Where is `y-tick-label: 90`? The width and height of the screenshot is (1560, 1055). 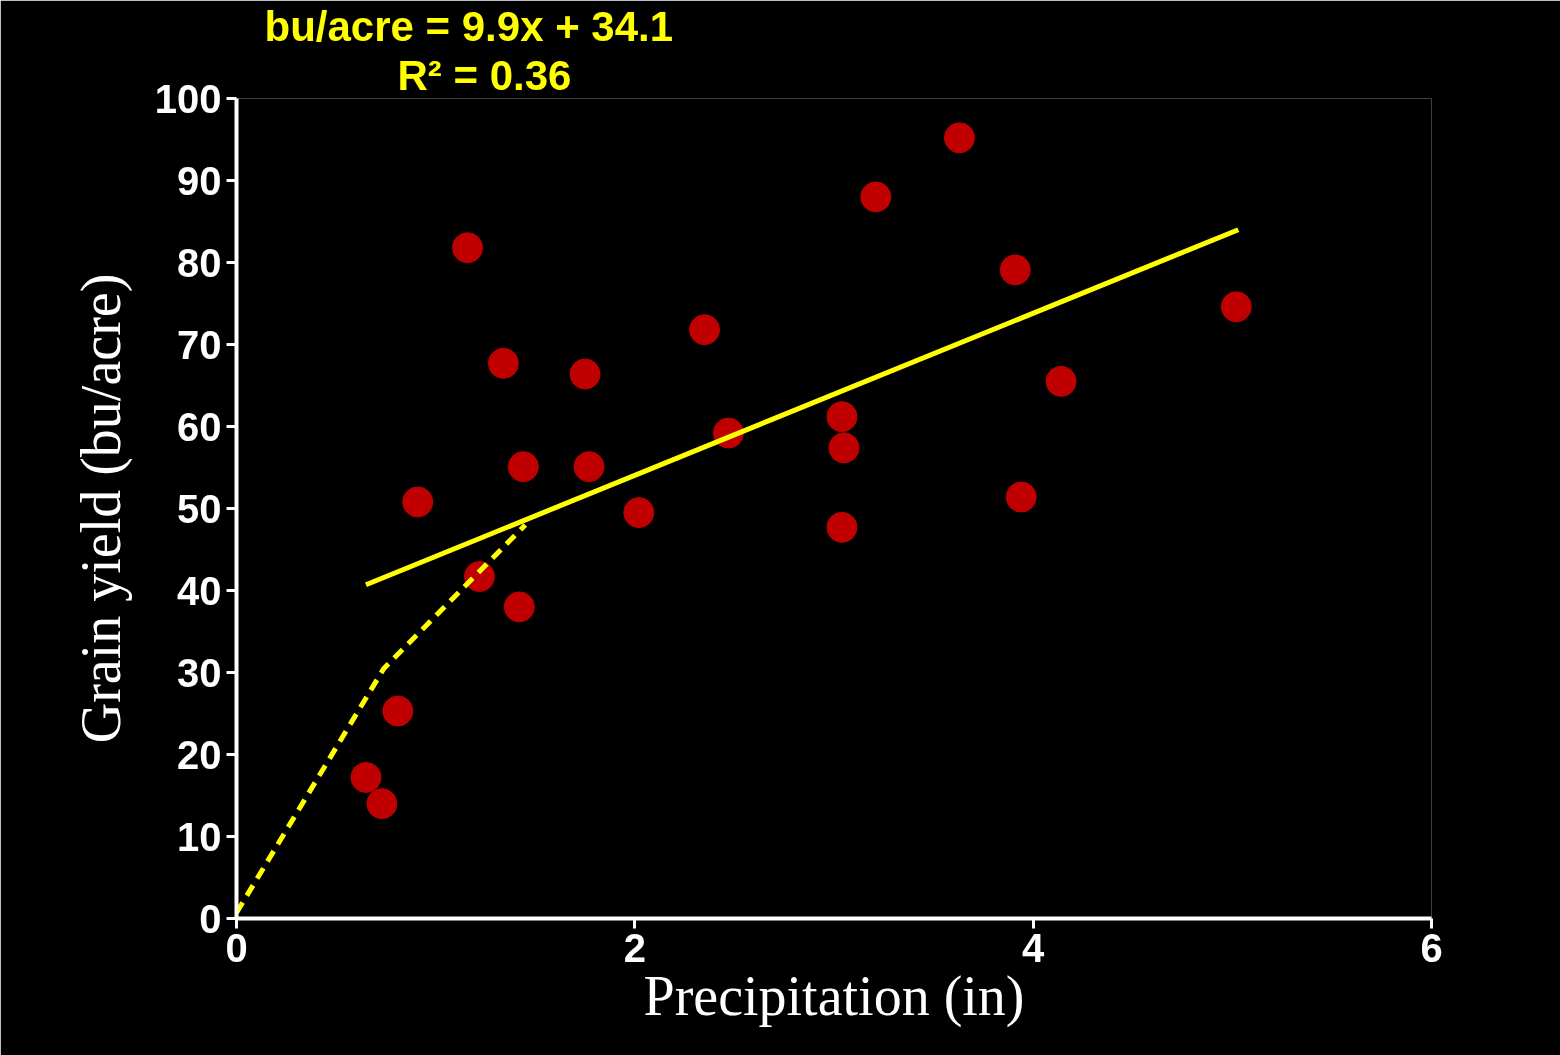 y-tick-label: 90 is located at coordinates (199, 180).